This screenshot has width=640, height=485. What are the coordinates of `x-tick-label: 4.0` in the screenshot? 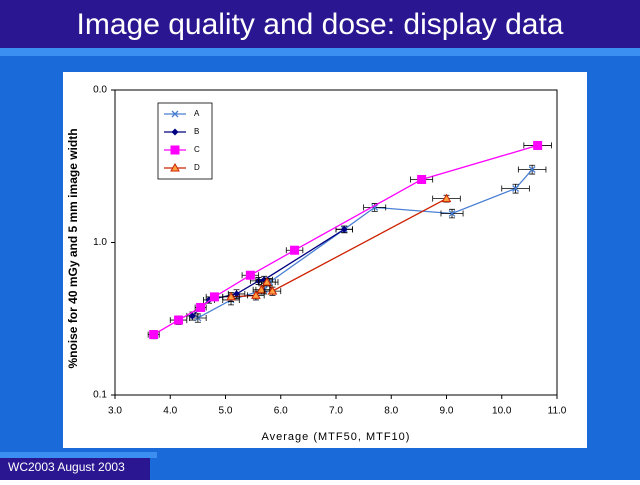 It's located at (170, 411).